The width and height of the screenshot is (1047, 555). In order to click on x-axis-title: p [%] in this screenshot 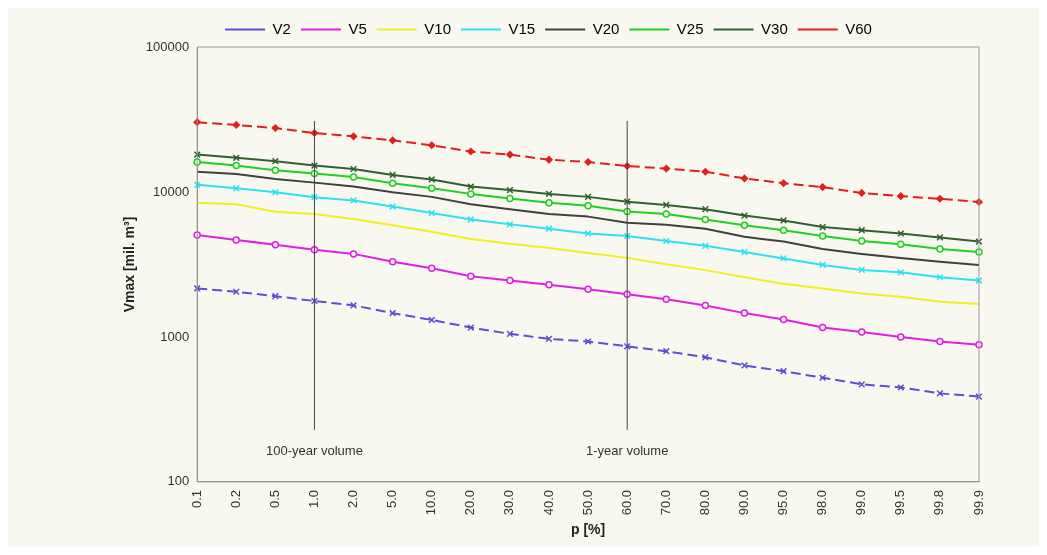, I will do `click(588, 529)`.